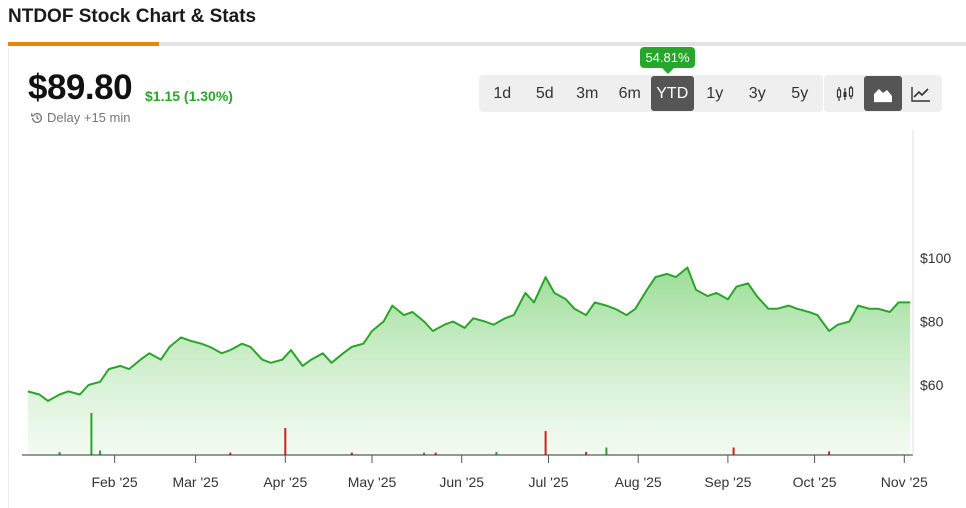 This screenshot has height=508, width=966. I want to click on candlestick-chart-button, so click(845, 93).